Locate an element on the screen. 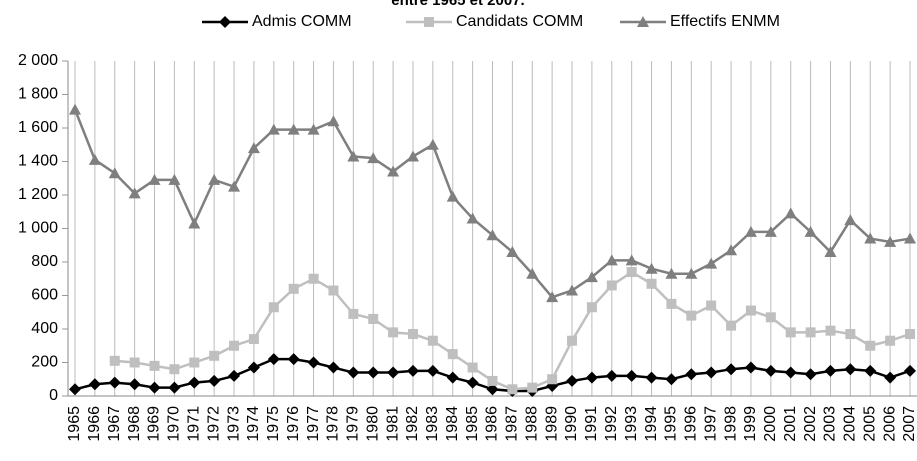 The width and height of the screenshot is (917, 461). x-tick-label: 1987 is located at coordinates (512, 424).